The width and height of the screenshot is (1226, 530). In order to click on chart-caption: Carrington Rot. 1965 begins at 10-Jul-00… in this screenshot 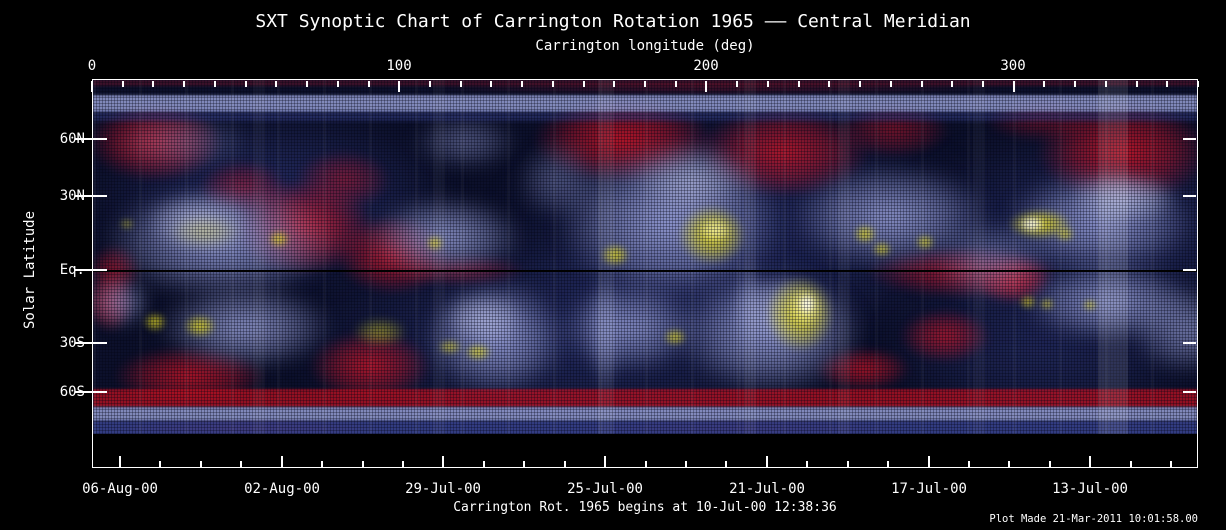, I will do `click(645, 507)`.